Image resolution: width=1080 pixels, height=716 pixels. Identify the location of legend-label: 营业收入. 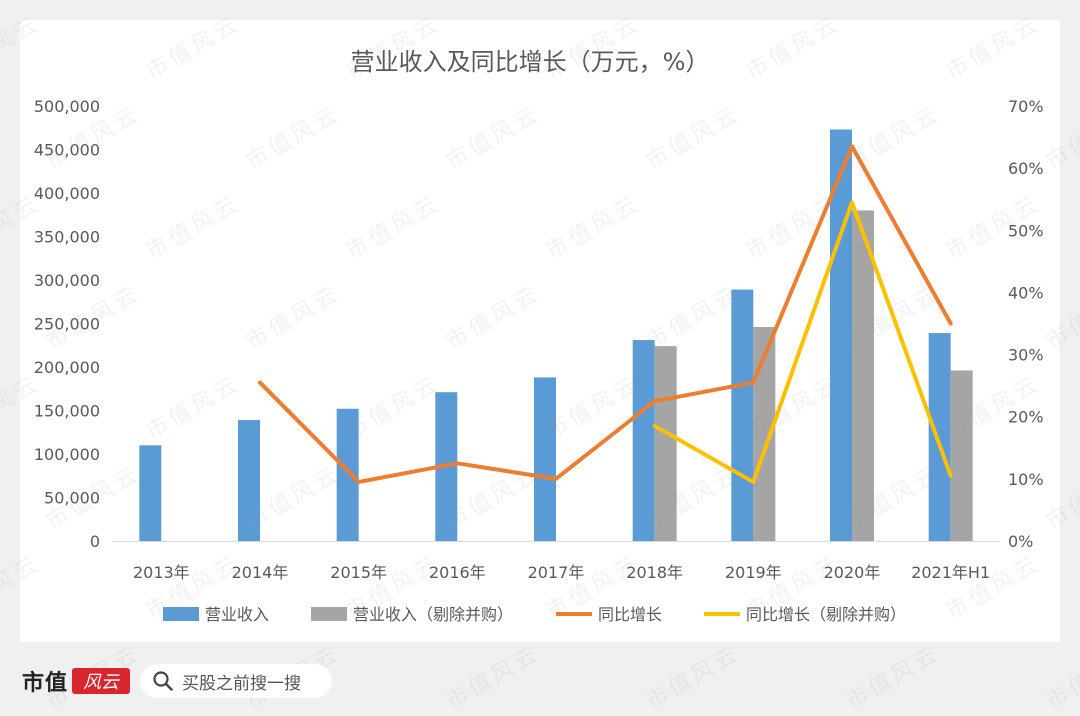
(237, 614).